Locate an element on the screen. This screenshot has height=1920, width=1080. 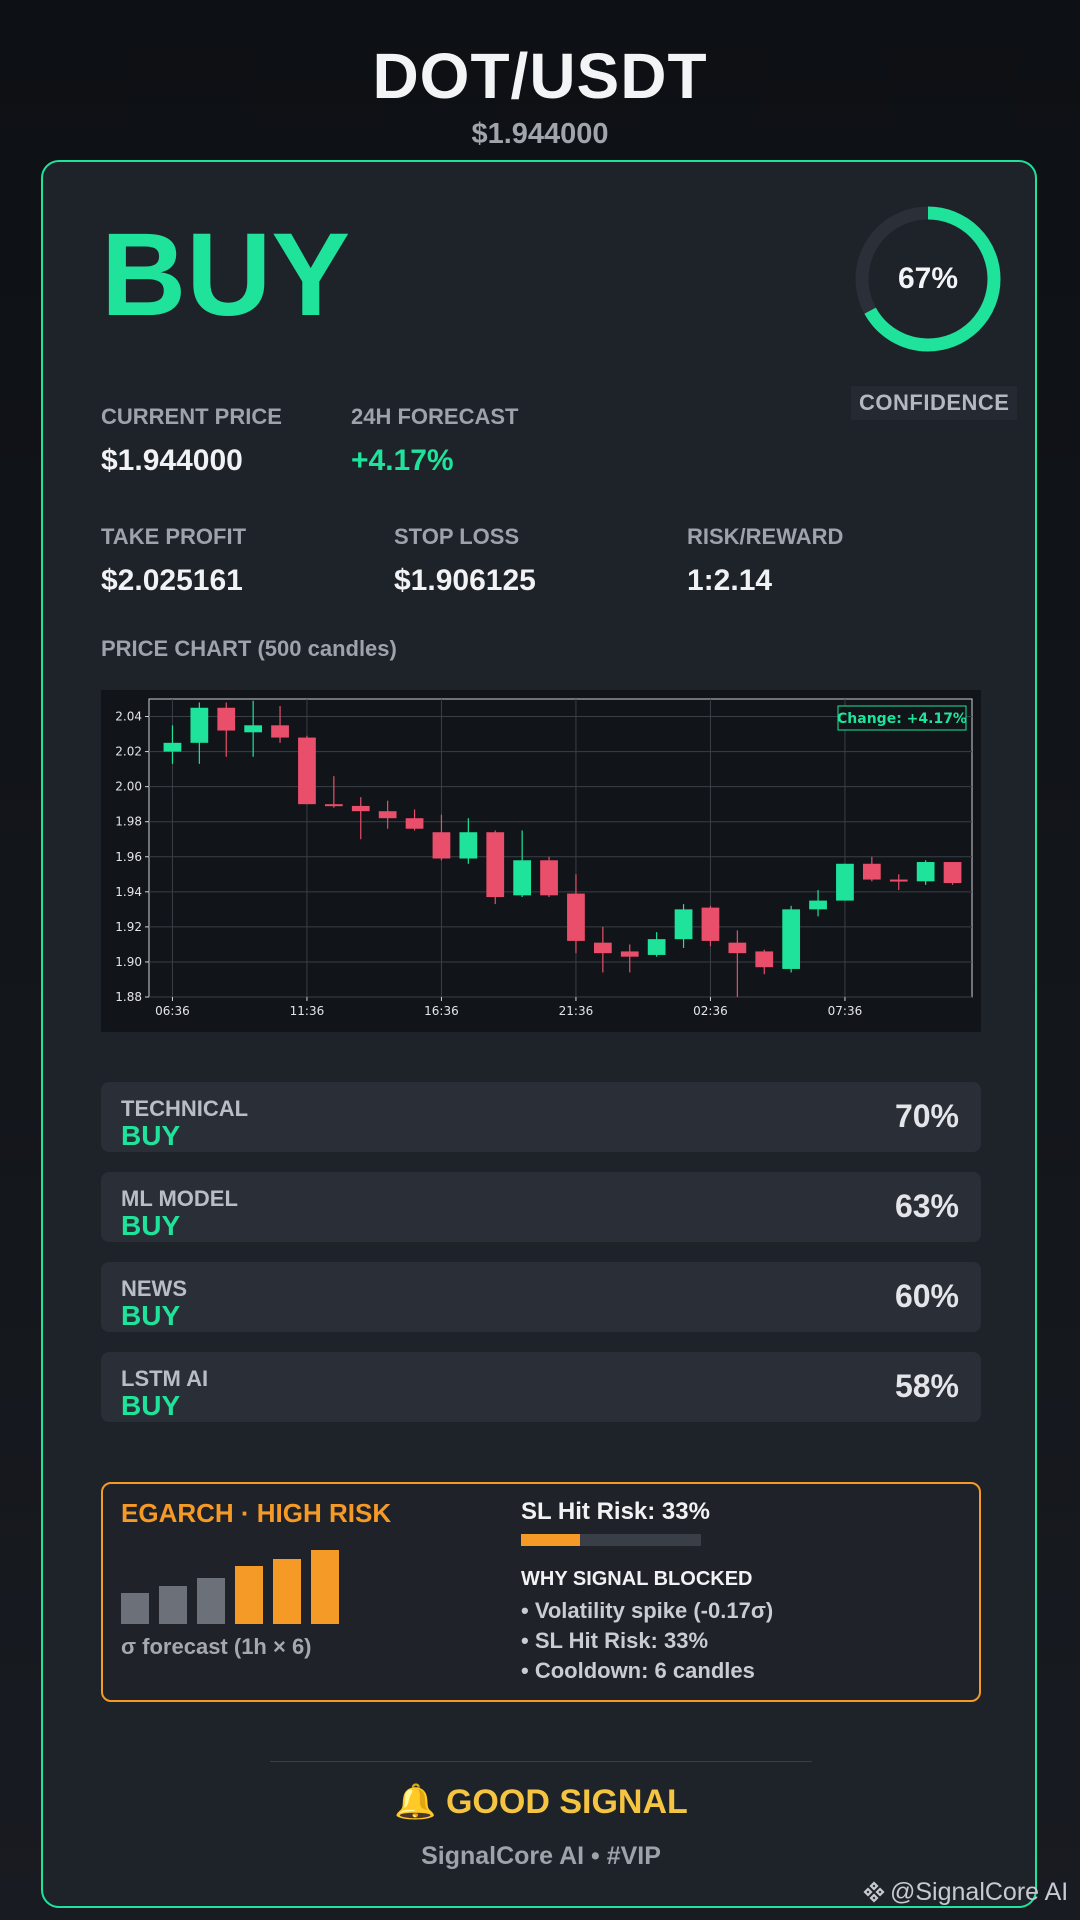
x-tick-label: 06:36 is located at coordinates (172, 1011).